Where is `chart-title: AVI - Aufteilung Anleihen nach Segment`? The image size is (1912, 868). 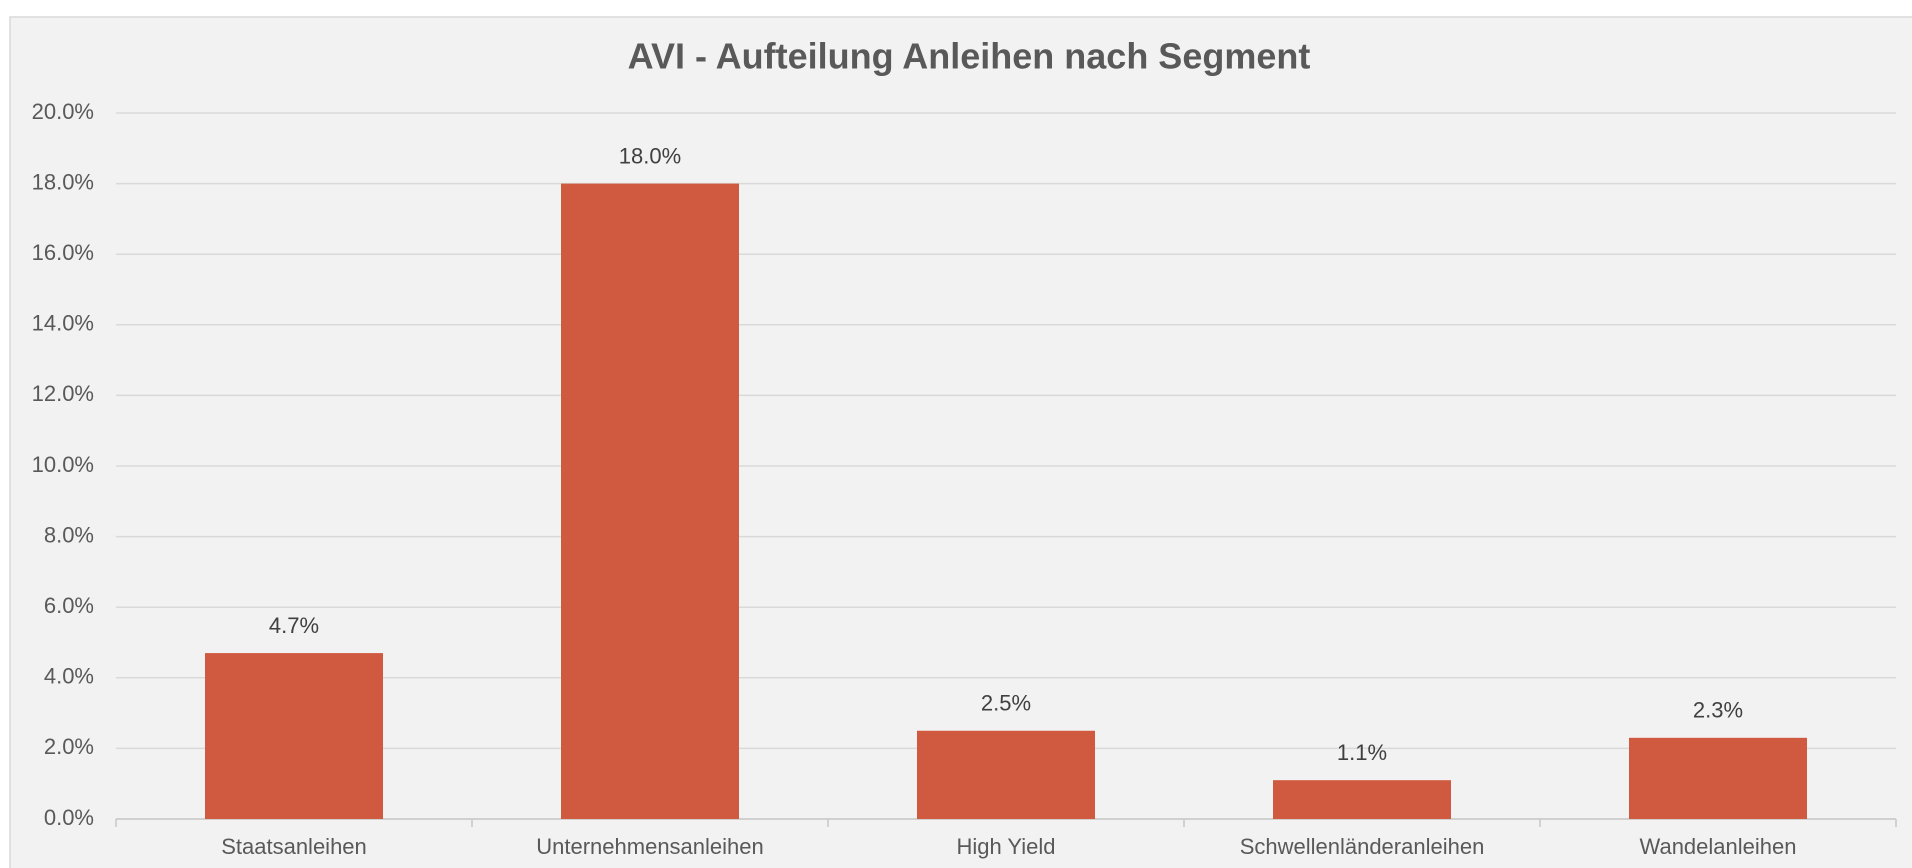 chart-title: AVI - Aufteilung Anleihen nach Segment is located at coordinates (969, 56).